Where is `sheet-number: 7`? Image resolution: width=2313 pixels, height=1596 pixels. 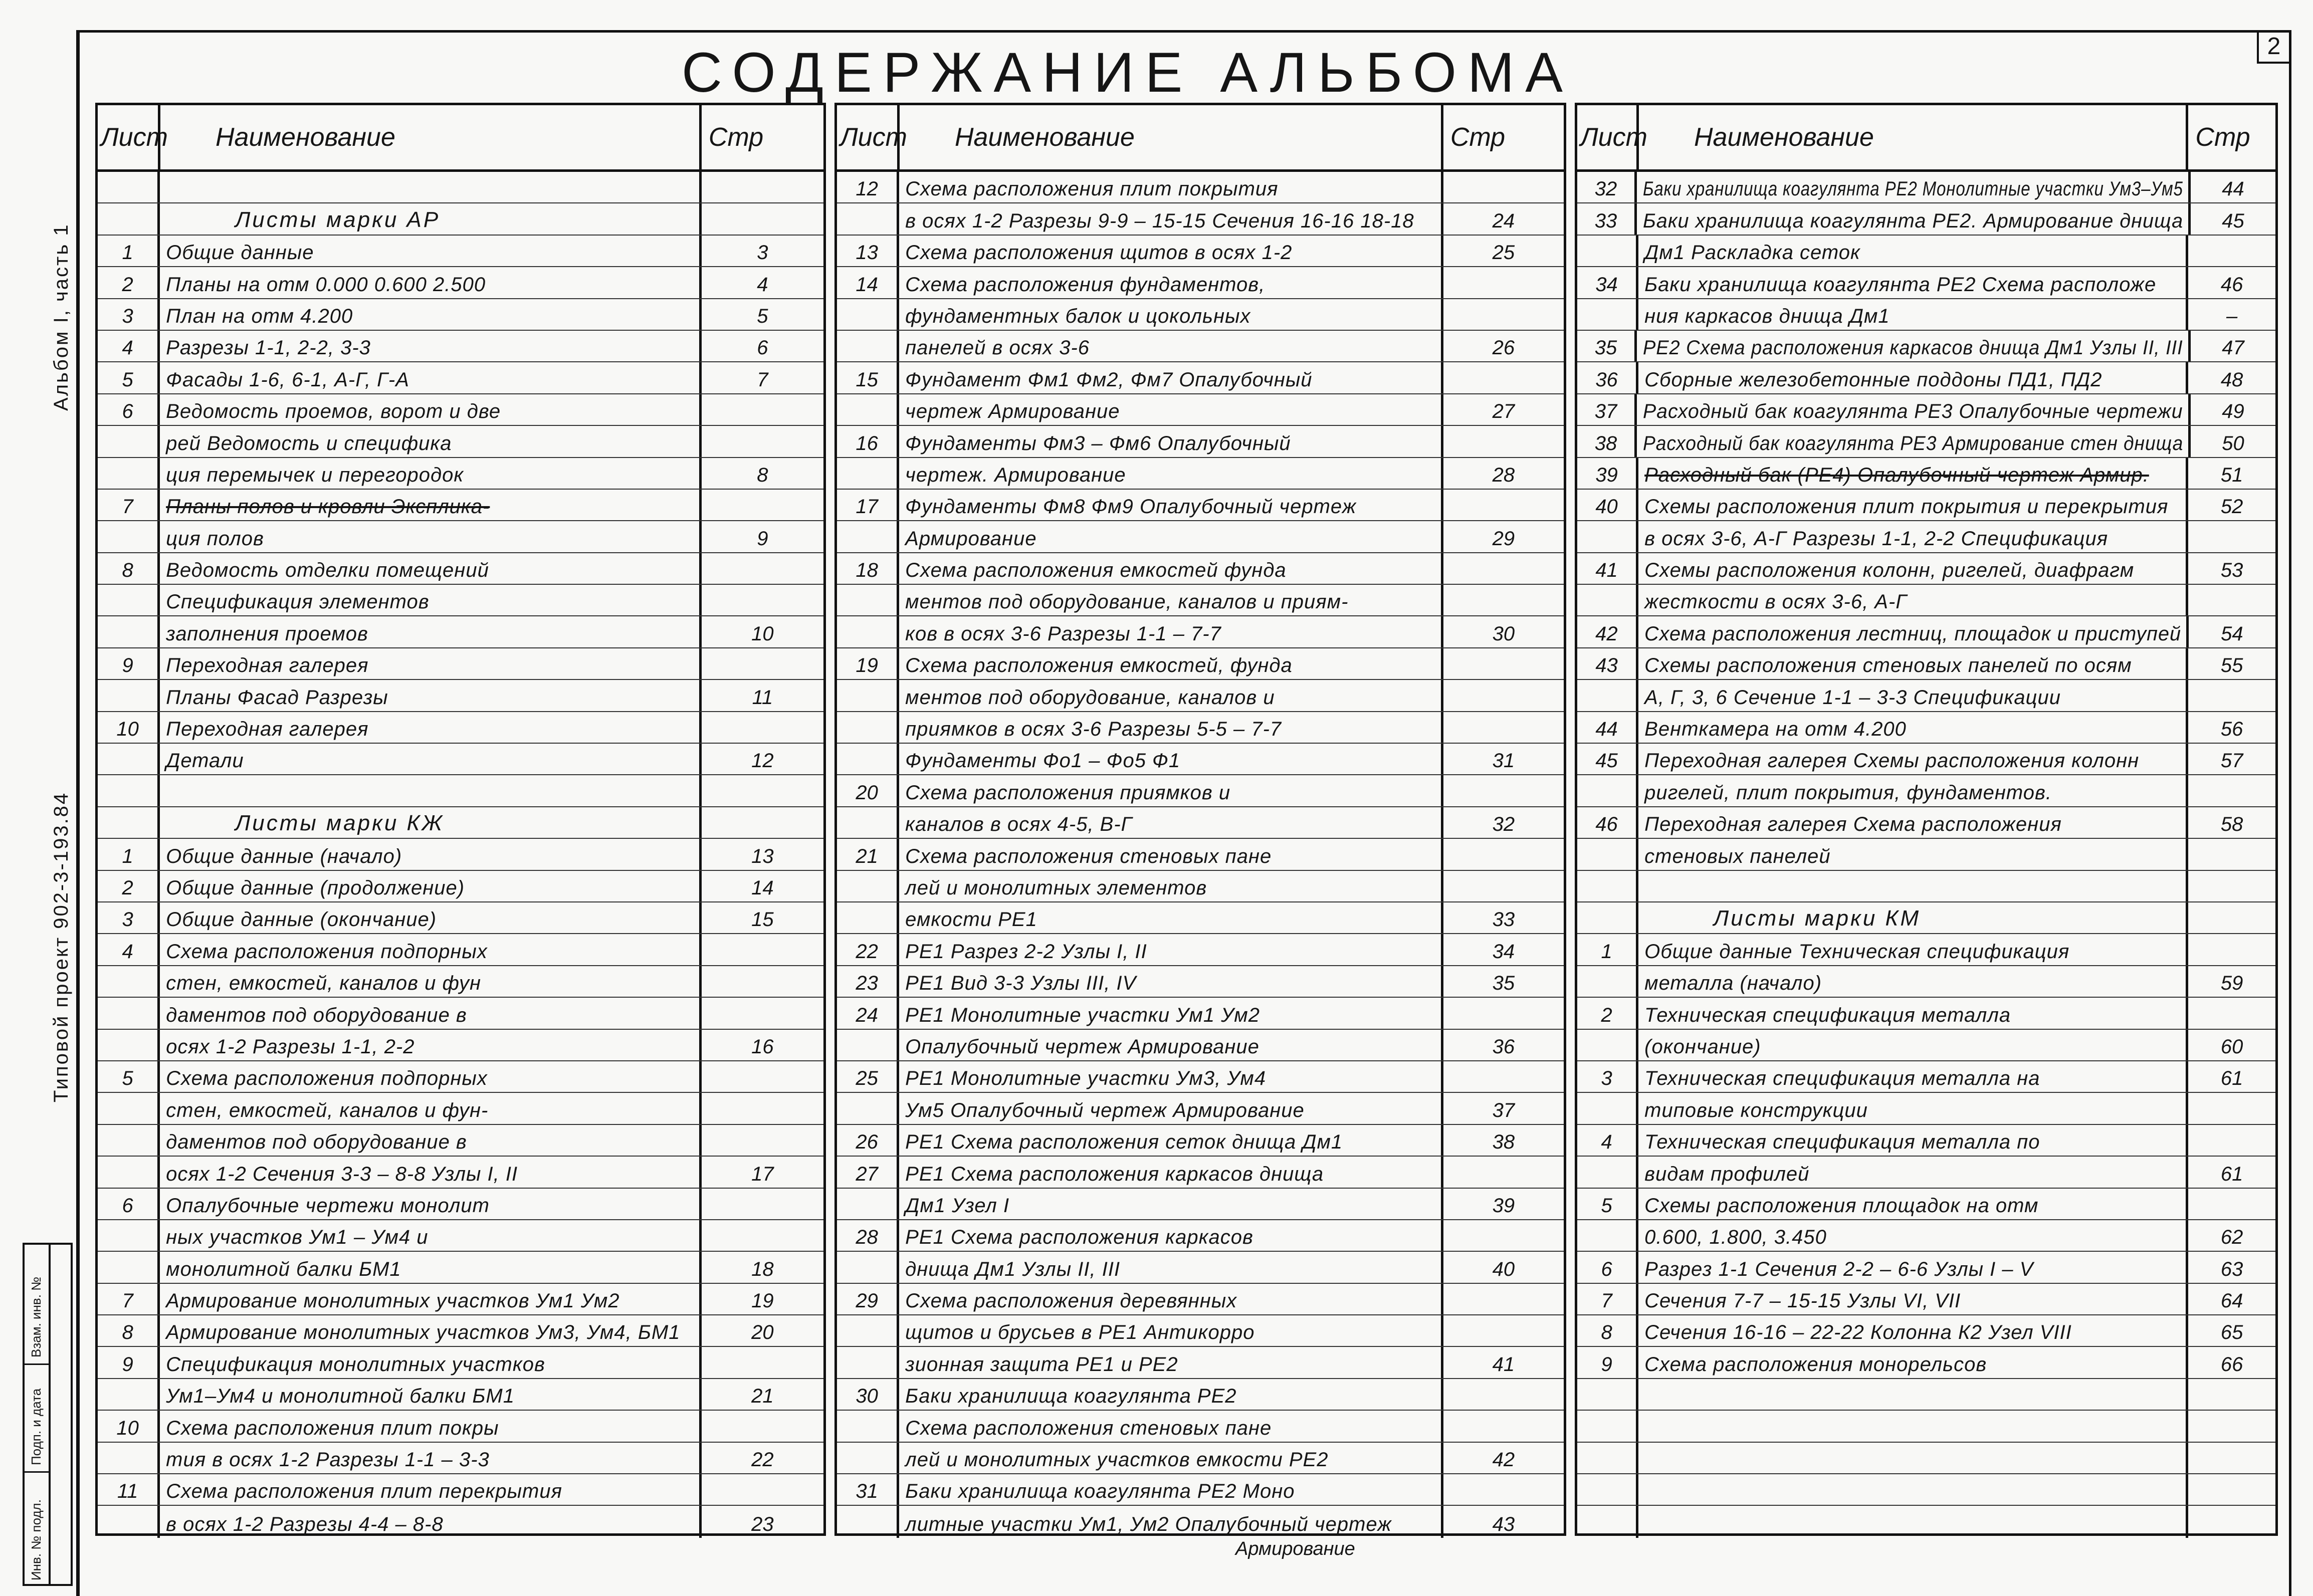 sheet-number: 7 is located at coordinates (129, 1299).